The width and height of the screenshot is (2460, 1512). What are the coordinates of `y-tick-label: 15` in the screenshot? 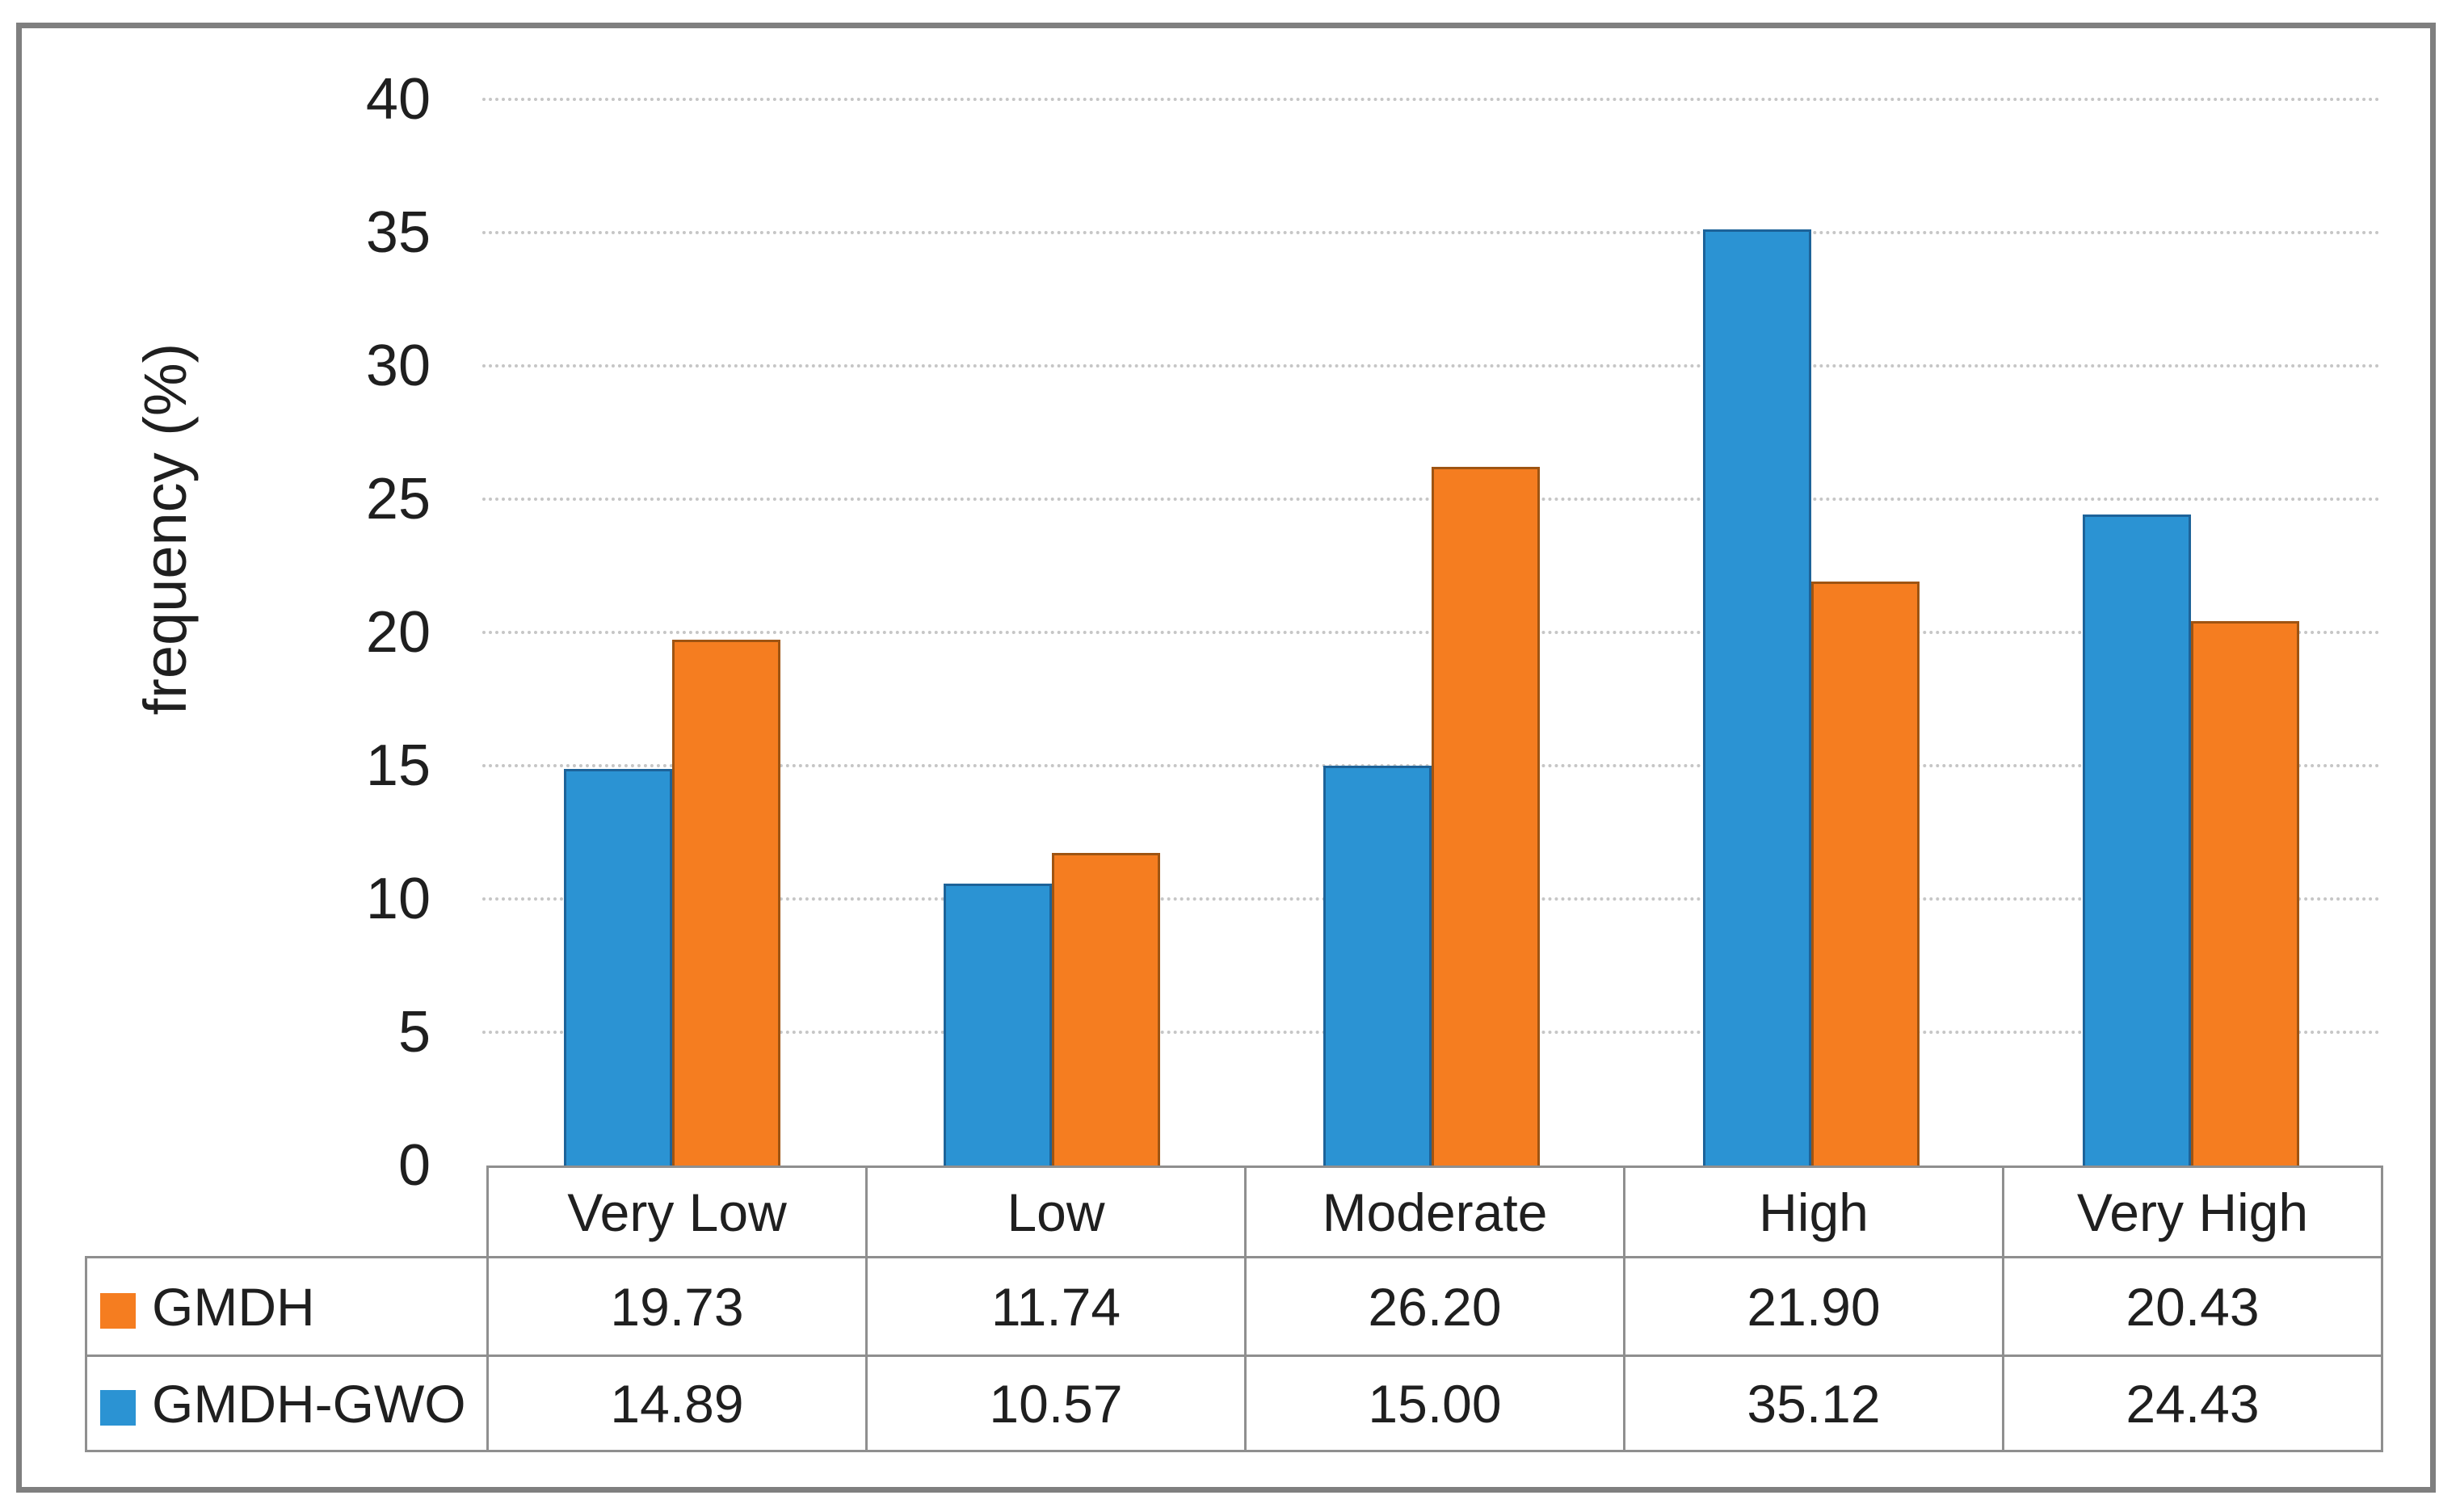 It's located at (398, 766).